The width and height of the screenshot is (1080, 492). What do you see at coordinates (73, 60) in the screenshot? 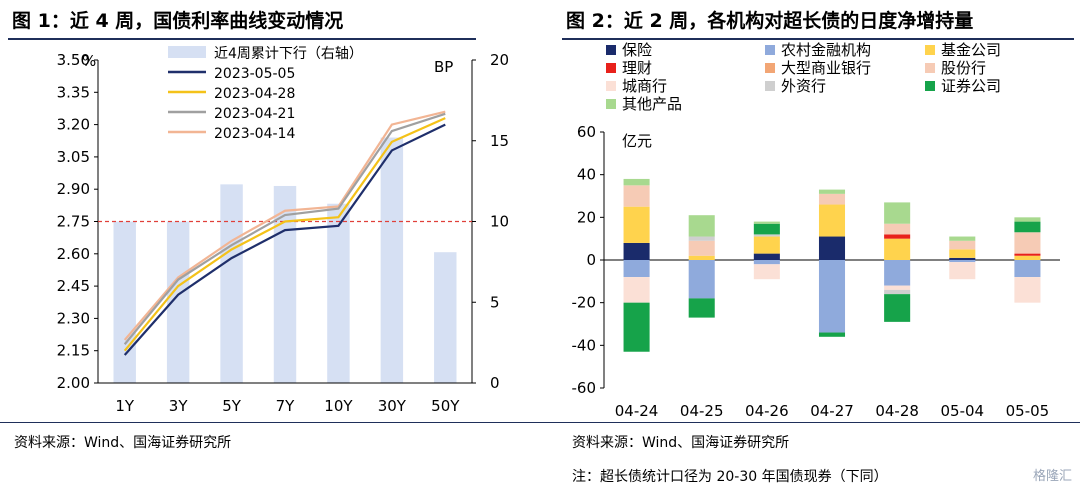
I see `left-tick-label: 3.50` at bounding box center [73, 60].